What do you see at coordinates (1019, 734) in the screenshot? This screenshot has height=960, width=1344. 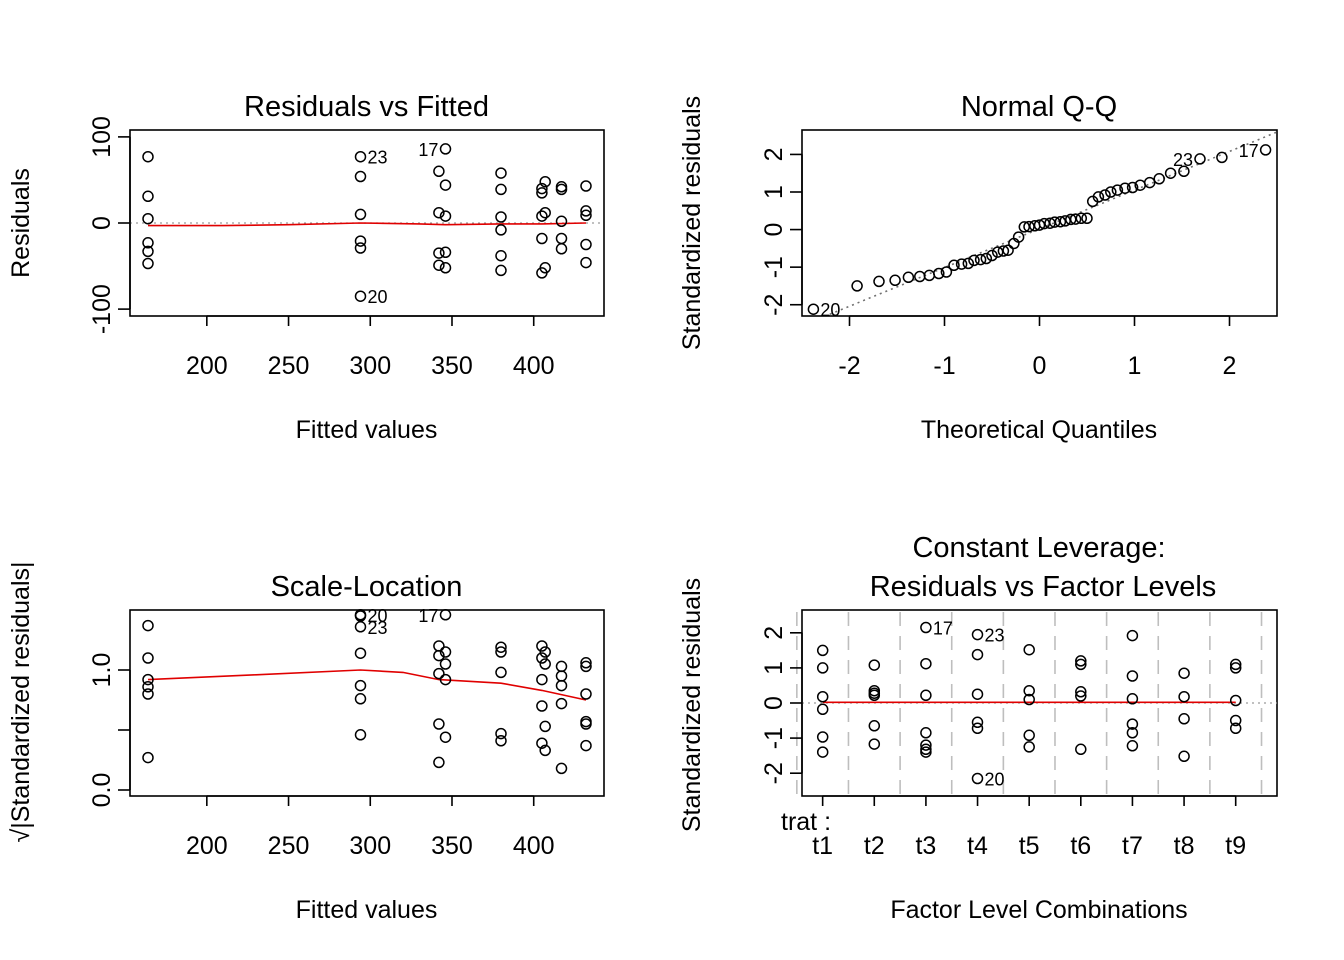 I see `marks-layer: 17 23 20 t1 t2 t3 t4 t5 t6 t7 t8 t9 -2 -1 0 1 2` at bounding box center [1019, 734].